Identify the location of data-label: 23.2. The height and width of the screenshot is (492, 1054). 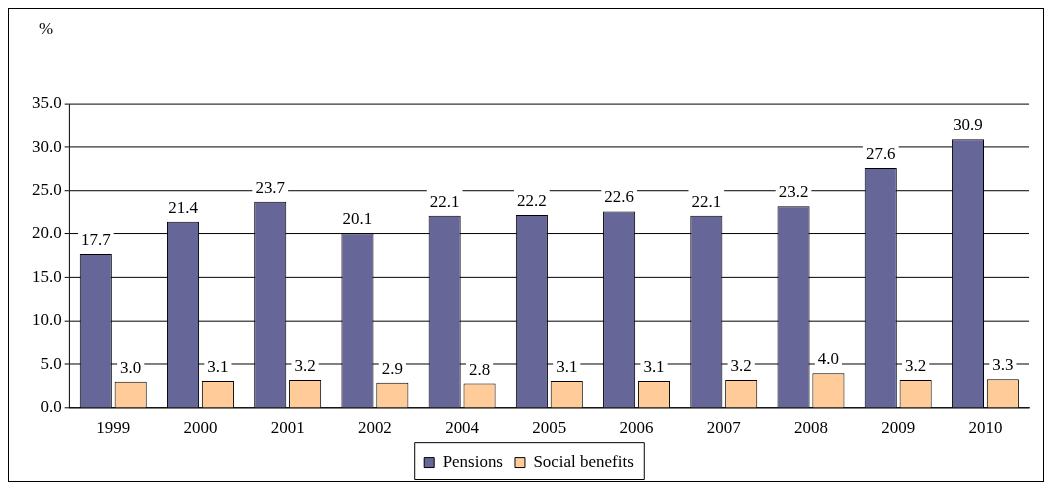
(793, 192).